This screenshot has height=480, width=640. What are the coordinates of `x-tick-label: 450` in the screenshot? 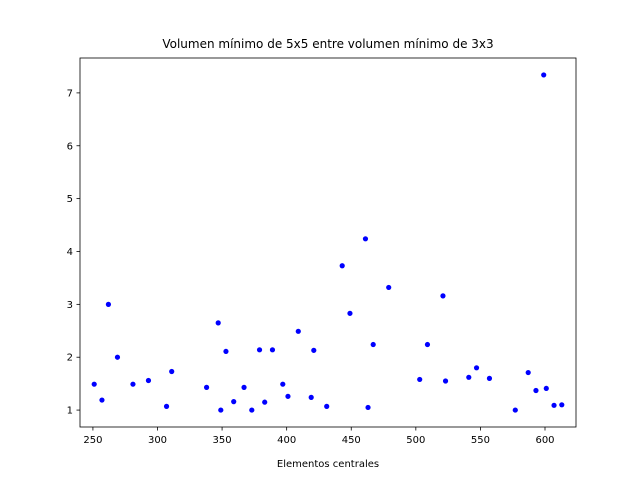 It's located at (351, 440).